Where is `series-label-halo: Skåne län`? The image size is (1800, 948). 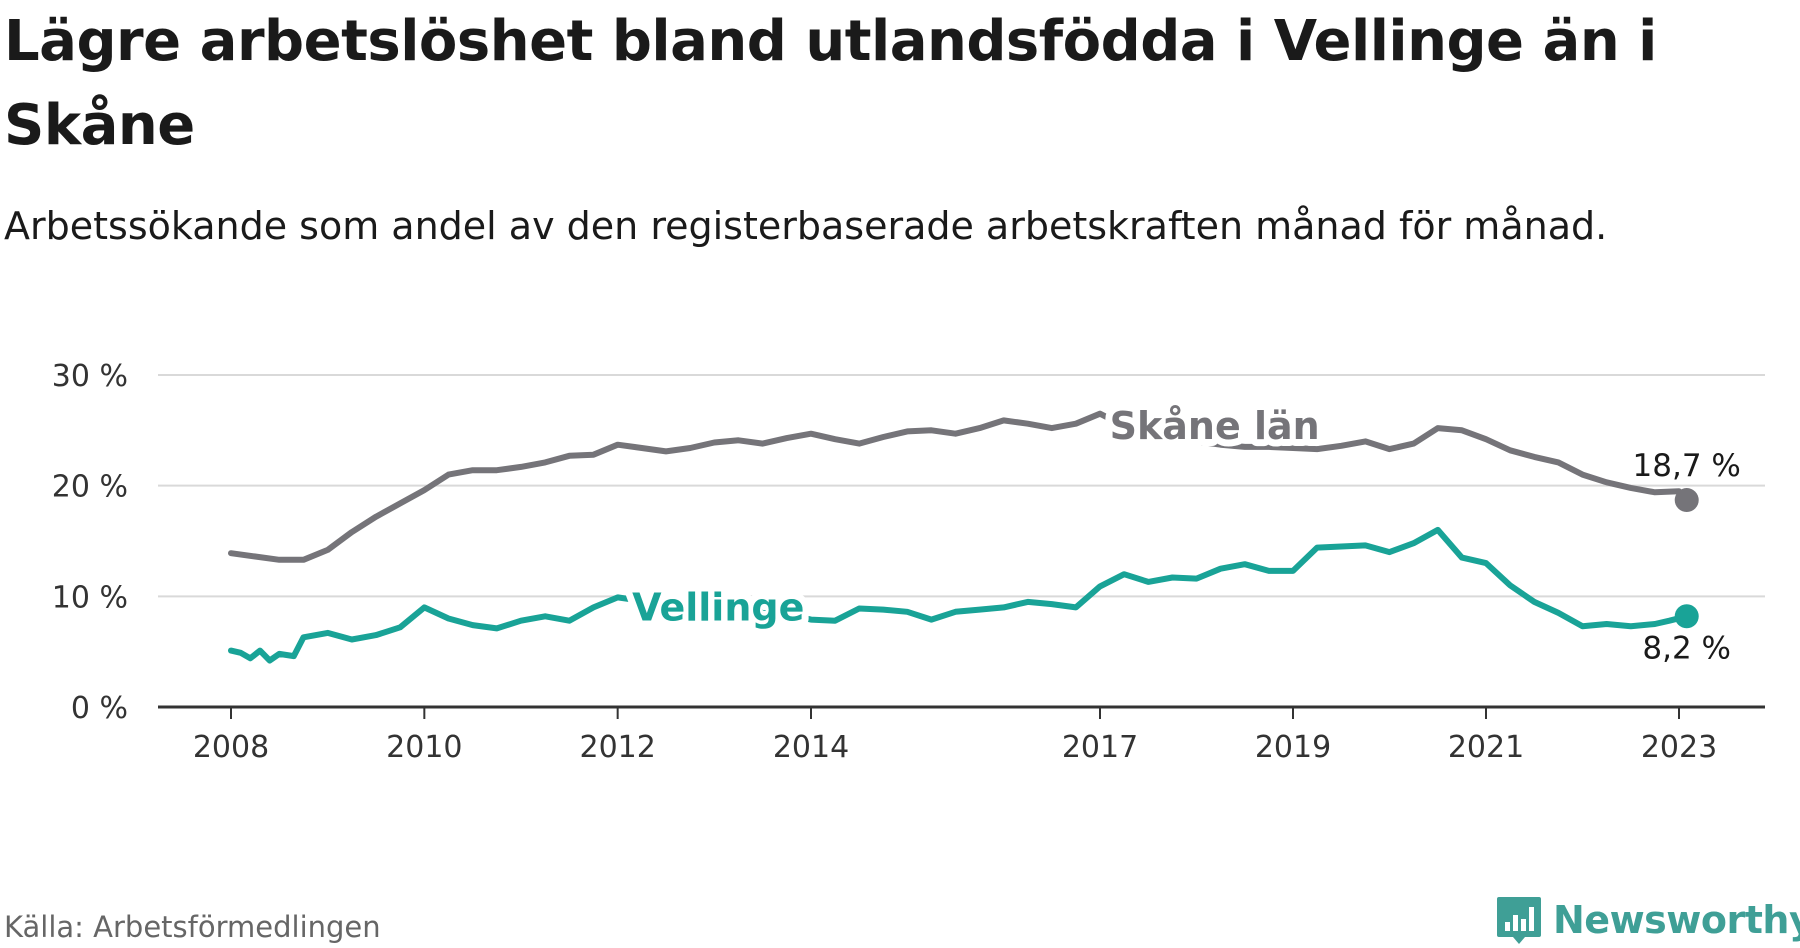
series-label-halo: Skåne län is located at coordinates (1215, 426).